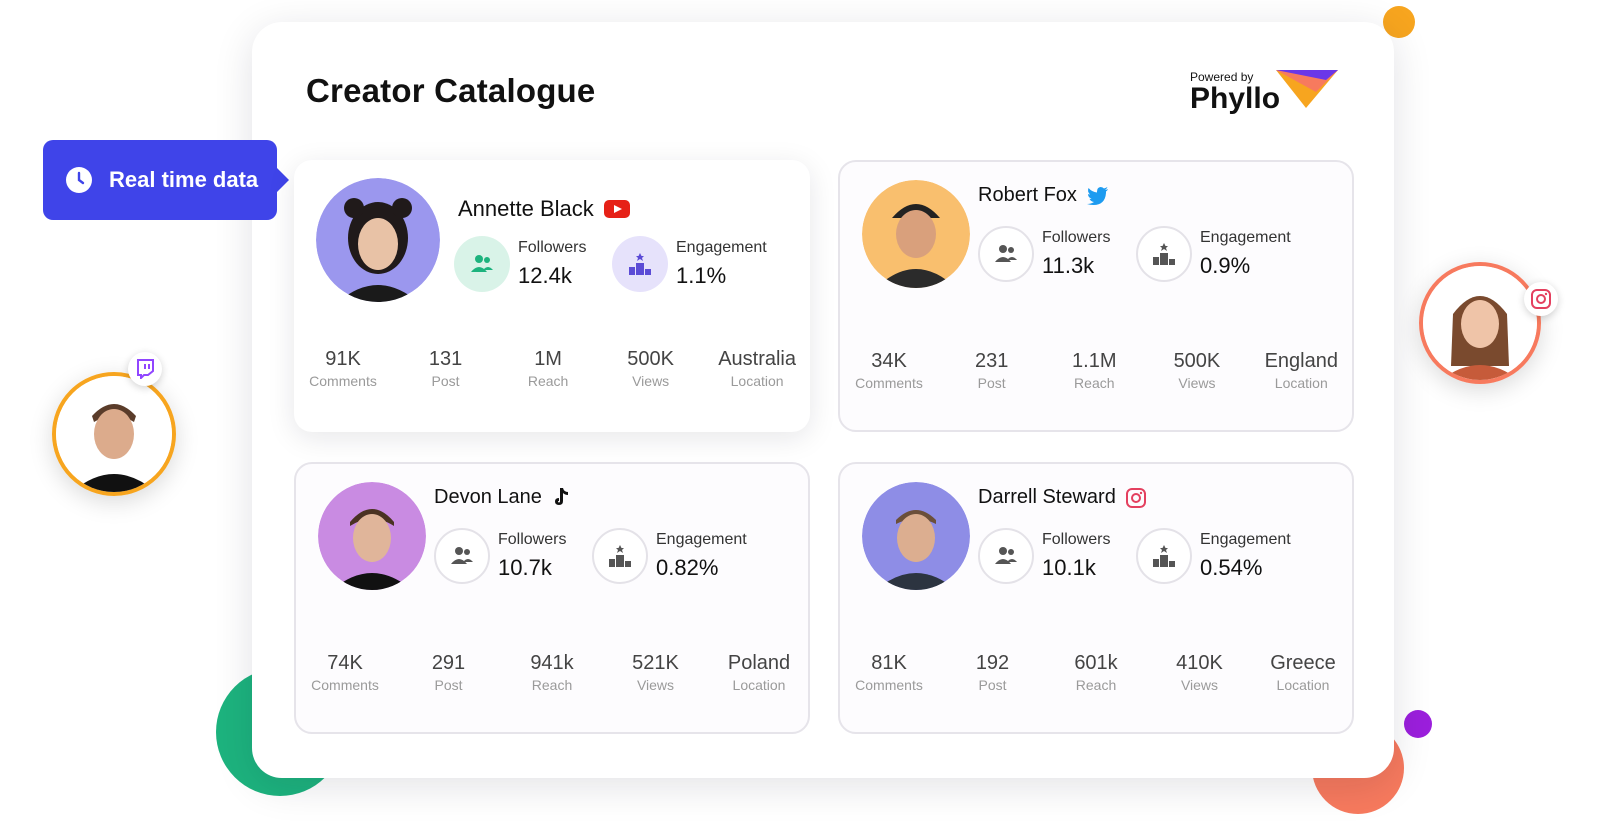  What do you see at coordinates (345, 672) in the screenshot?
I see `stat-comments: 74K Comments` at bounding box center [345, 672].